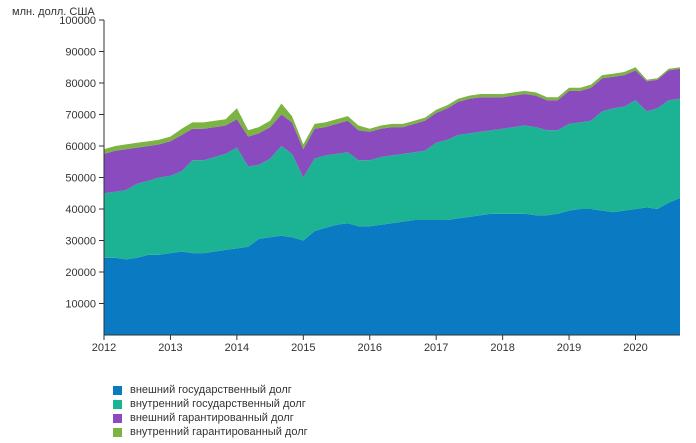 This screenshot has width=696, height=443. I want to click on legend-label: внутренний государственный долг, so click(218, 404).